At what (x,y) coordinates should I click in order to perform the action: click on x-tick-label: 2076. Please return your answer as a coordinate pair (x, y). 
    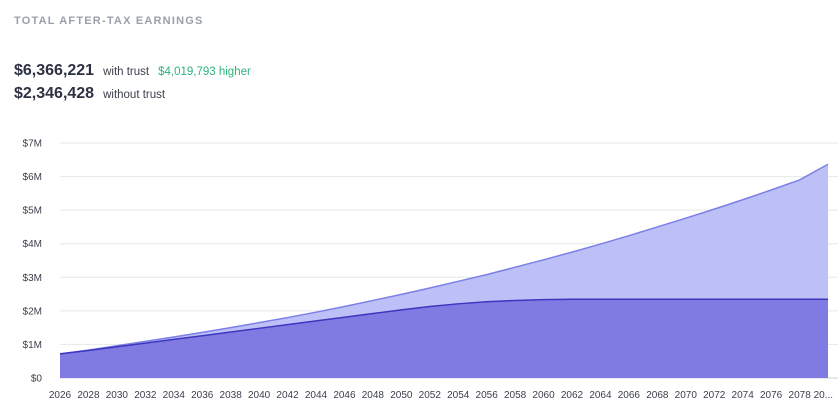
    Looking at the image, I should click on (771, 395).